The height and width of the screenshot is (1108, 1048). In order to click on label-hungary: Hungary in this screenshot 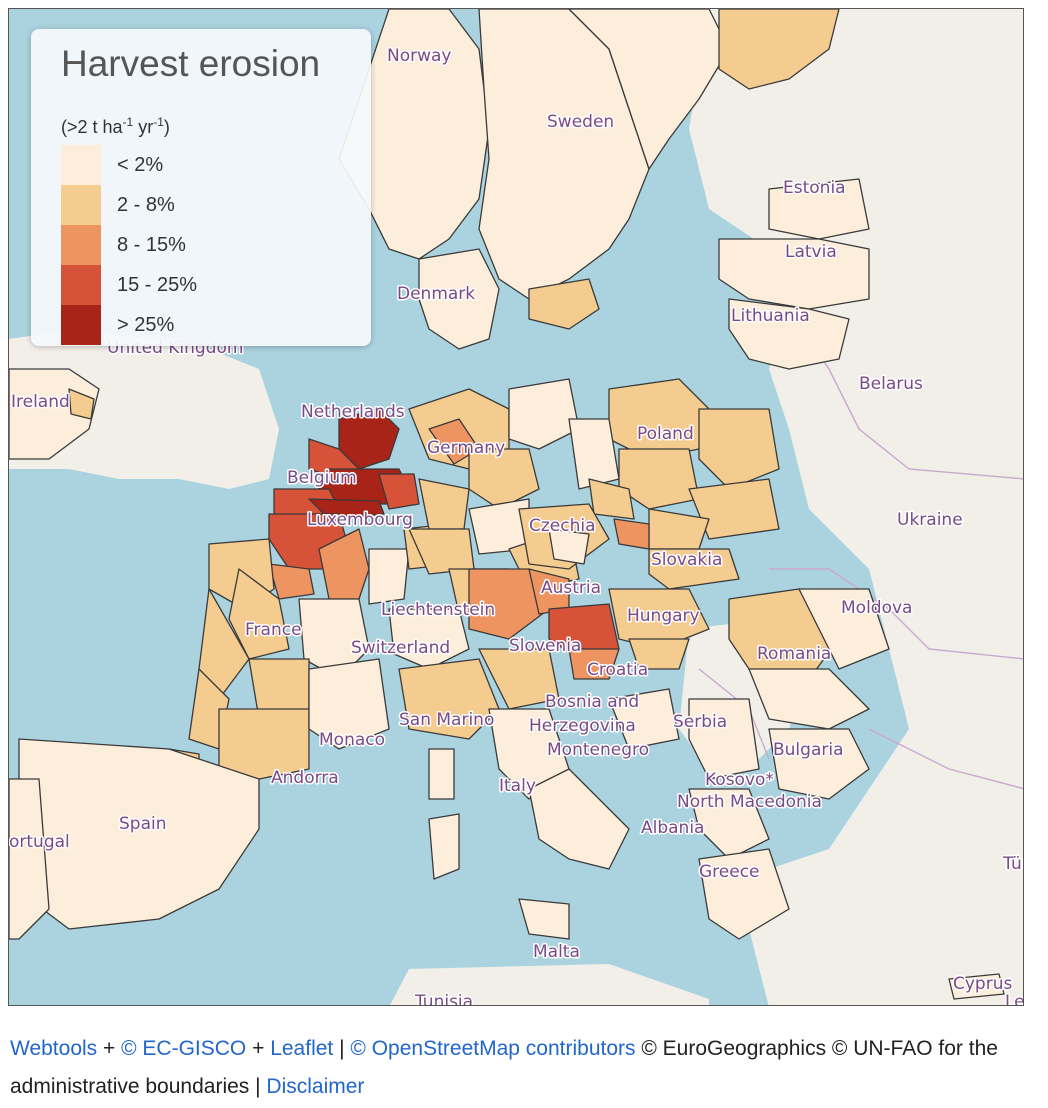, I will do `click(663, 616)`.